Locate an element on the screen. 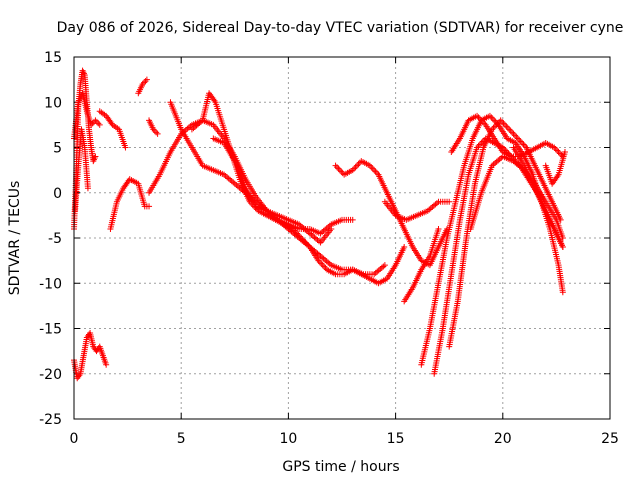  series-sat-b is located at coordinates (87, 116).